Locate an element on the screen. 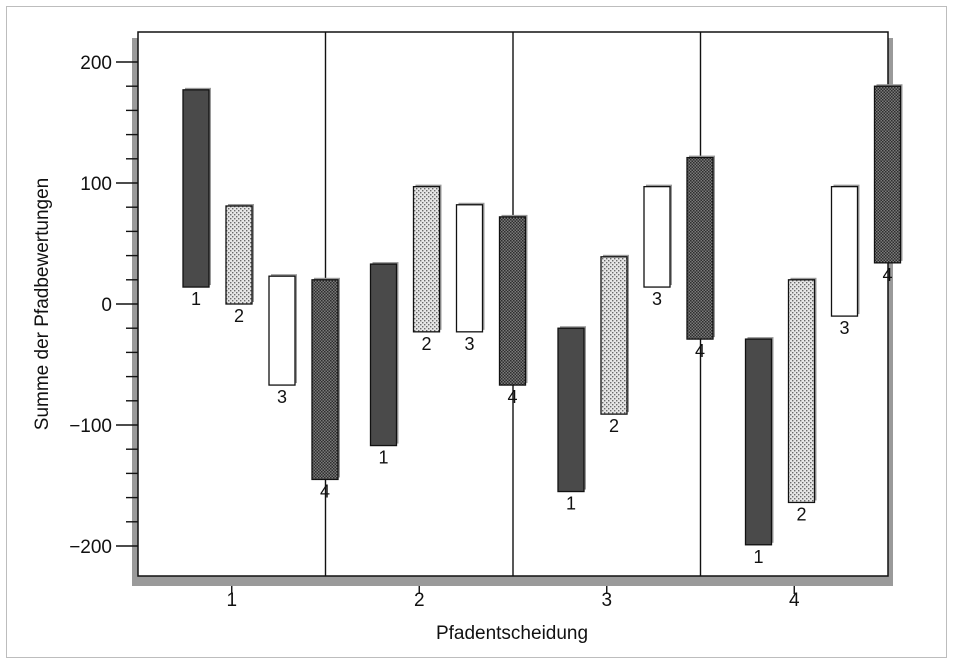 This screenshot has height=664, width=955. y-tick-label: −200 is located at coordinates (90, 547).